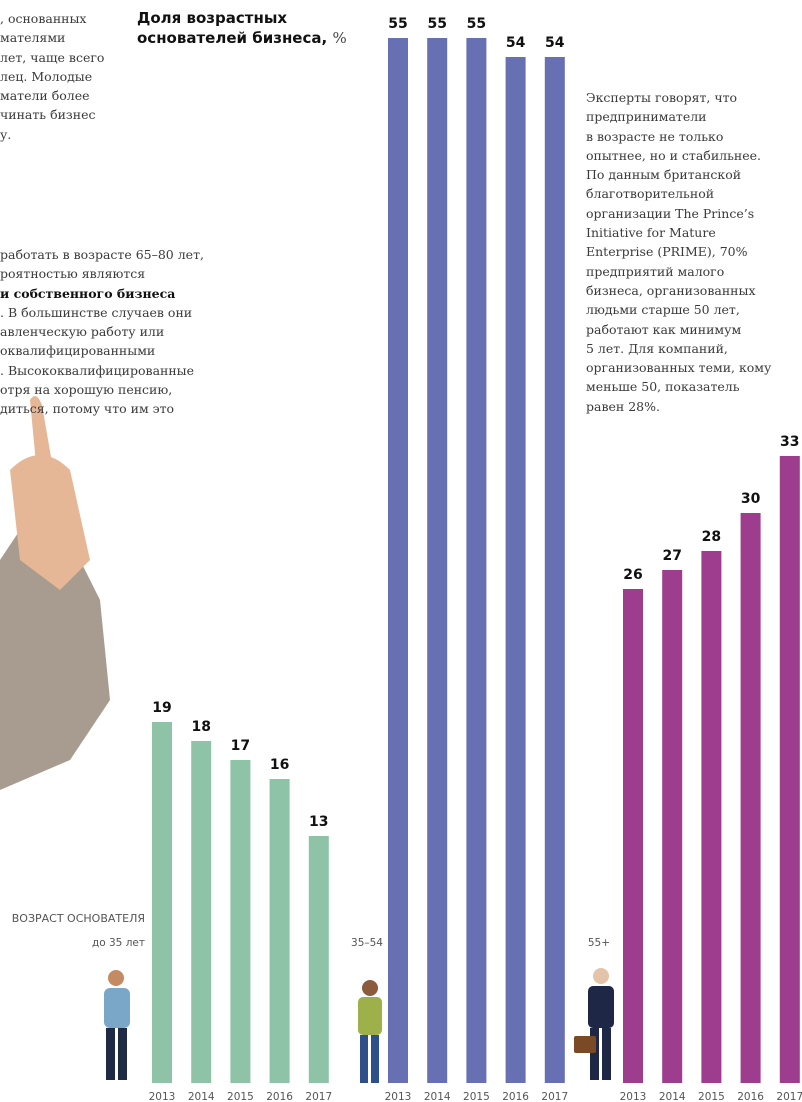  What do you see at coordinates (48, 115) in the screenshot?
I see `text-line: чинать бизнес` at bounding box center [48, 115].